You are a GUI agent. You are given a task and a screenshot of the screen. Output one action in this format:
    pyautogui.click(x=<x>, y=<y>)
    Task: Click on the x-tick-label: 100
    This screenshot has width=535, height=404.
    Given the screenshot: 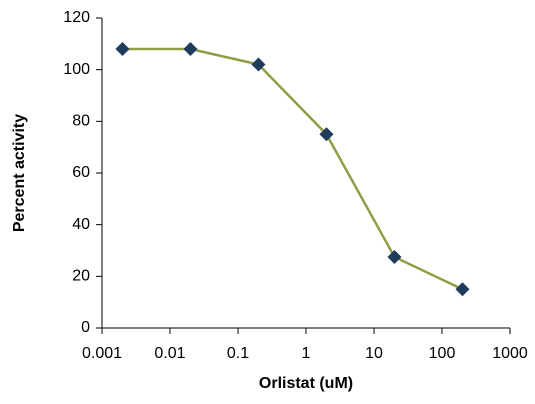 What is the action you would take?
    pyautogui.click(x=442, y=353)
    